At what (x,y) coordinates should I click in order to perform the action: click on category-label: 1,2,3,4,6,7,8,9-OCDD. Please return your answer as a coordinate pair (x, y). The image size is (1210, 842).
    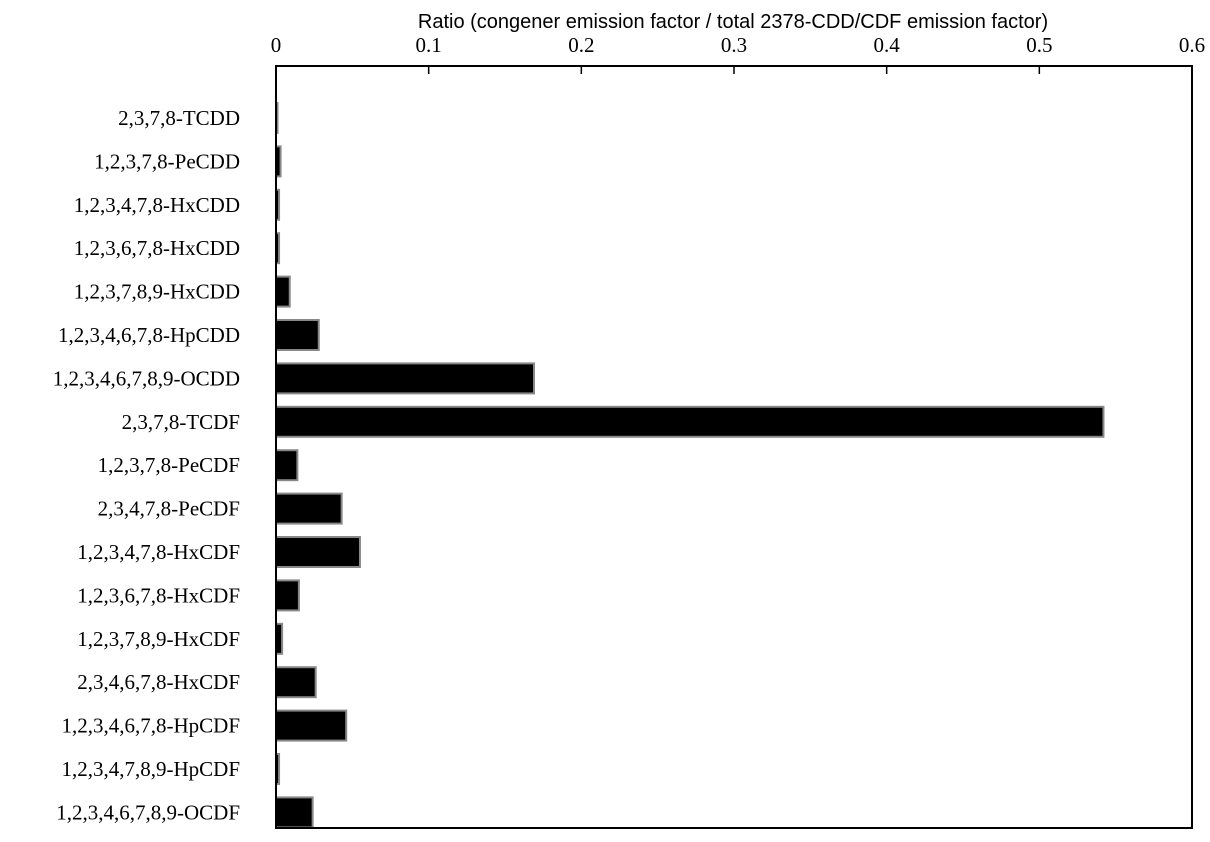
    Looking at the image, I should click on (146, 378).